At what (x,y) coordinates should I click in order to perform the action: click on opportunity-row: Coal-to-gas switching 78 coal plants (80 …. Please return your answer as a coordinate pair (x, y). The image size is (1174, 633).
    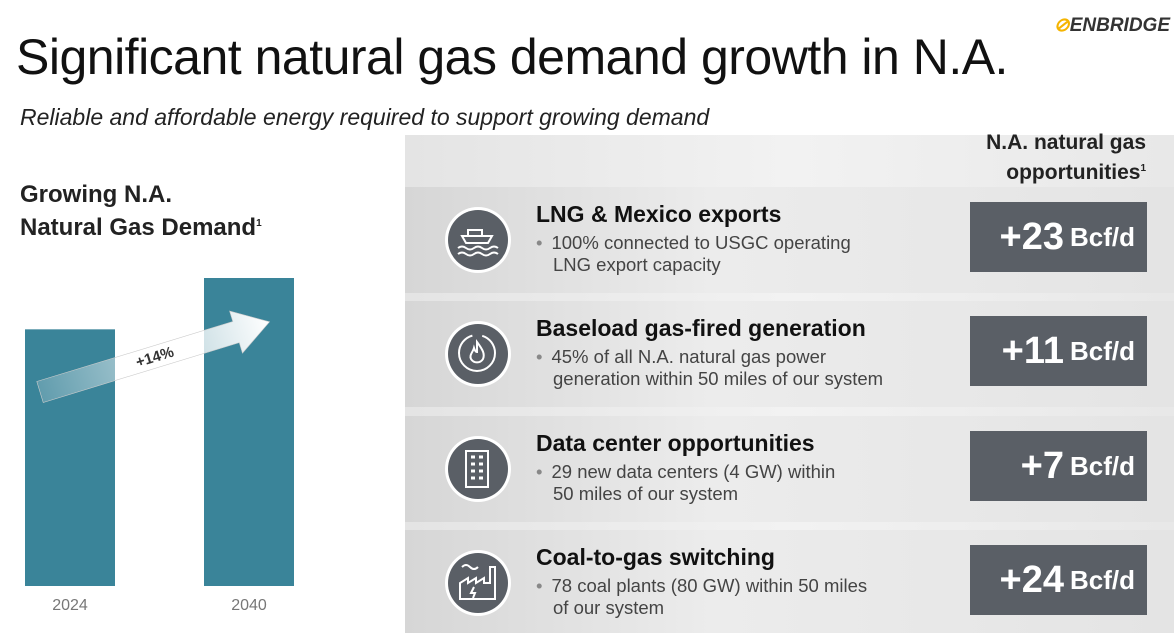
    Looking at the image, I should click on (789, 581).